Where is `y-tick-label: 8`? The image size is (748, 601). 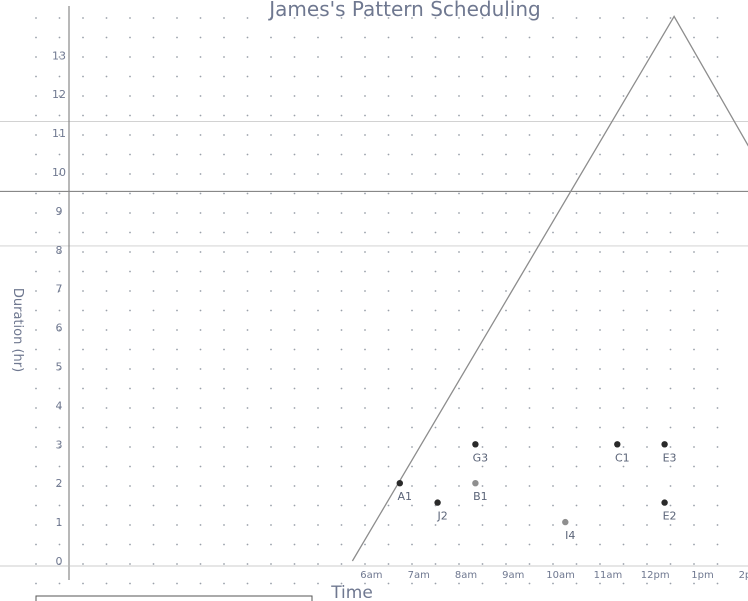
y-tick-label: 8 is located at coordinates (59, 250).